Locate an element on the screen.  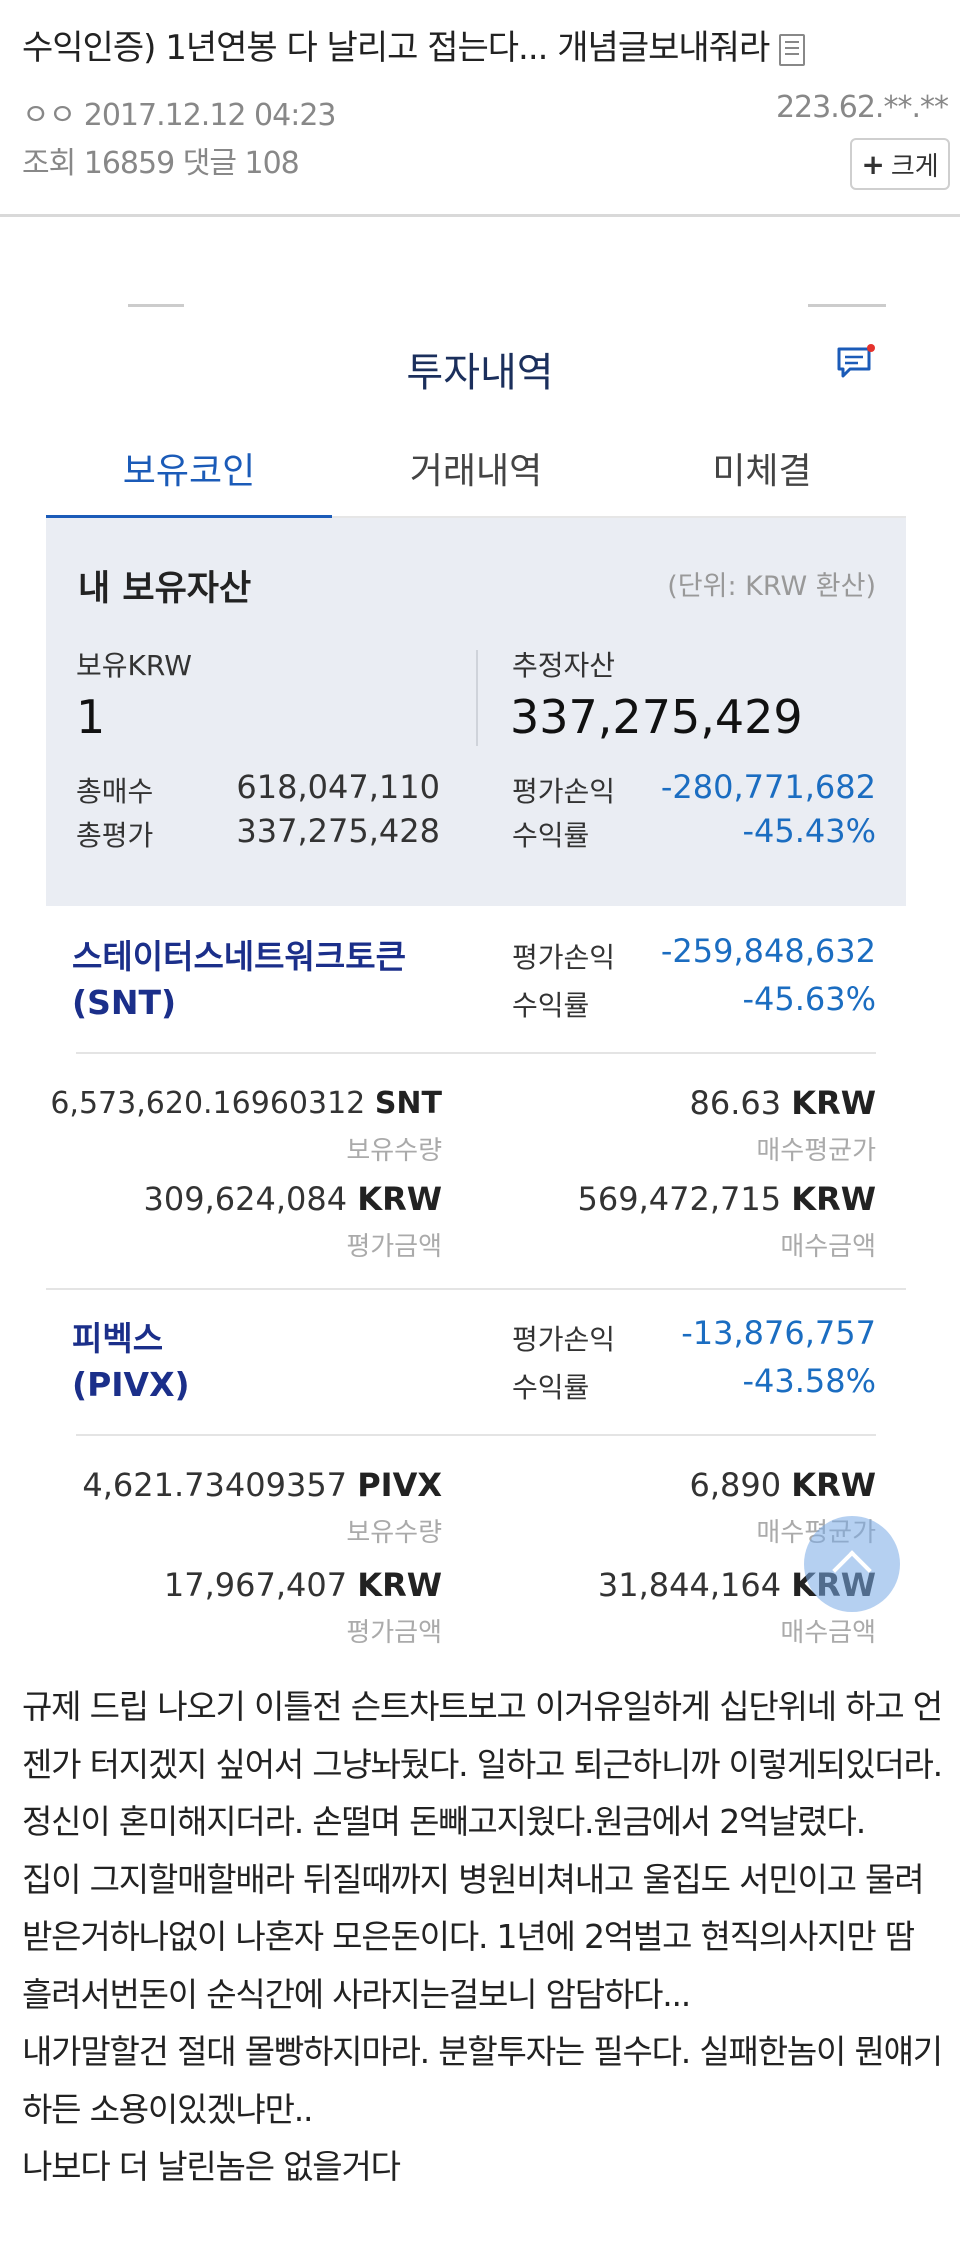
scroll-to-top-button is located at coordinates (852, 1564).